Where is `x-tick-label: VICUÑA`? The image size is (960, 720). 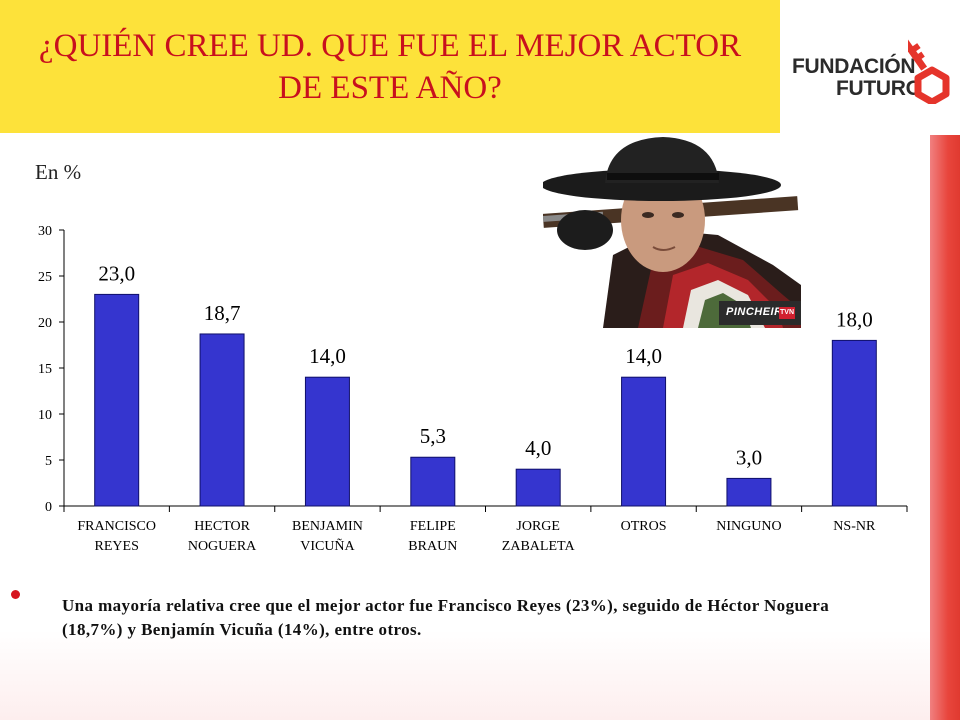
x-tick-label: VICUÑA is located at coordinates (327, 546).